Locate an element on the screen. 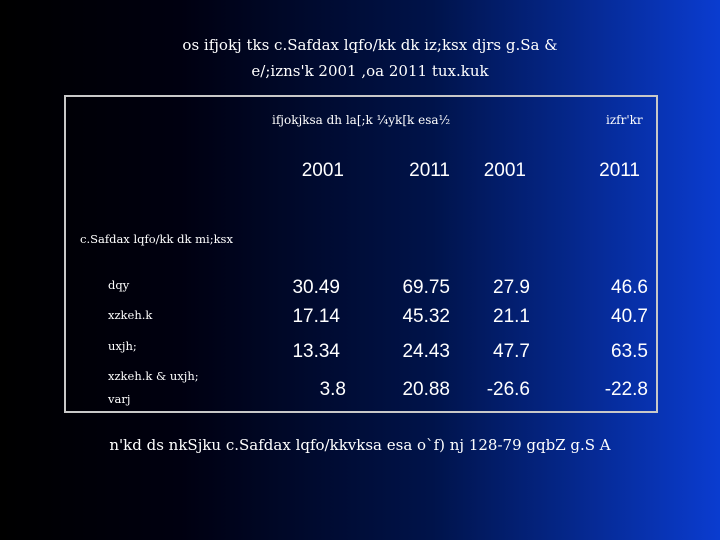 The width and height of the screenshot is (720, 540). group-header-percent: izfr'kr is located at coordinates (624, 120).